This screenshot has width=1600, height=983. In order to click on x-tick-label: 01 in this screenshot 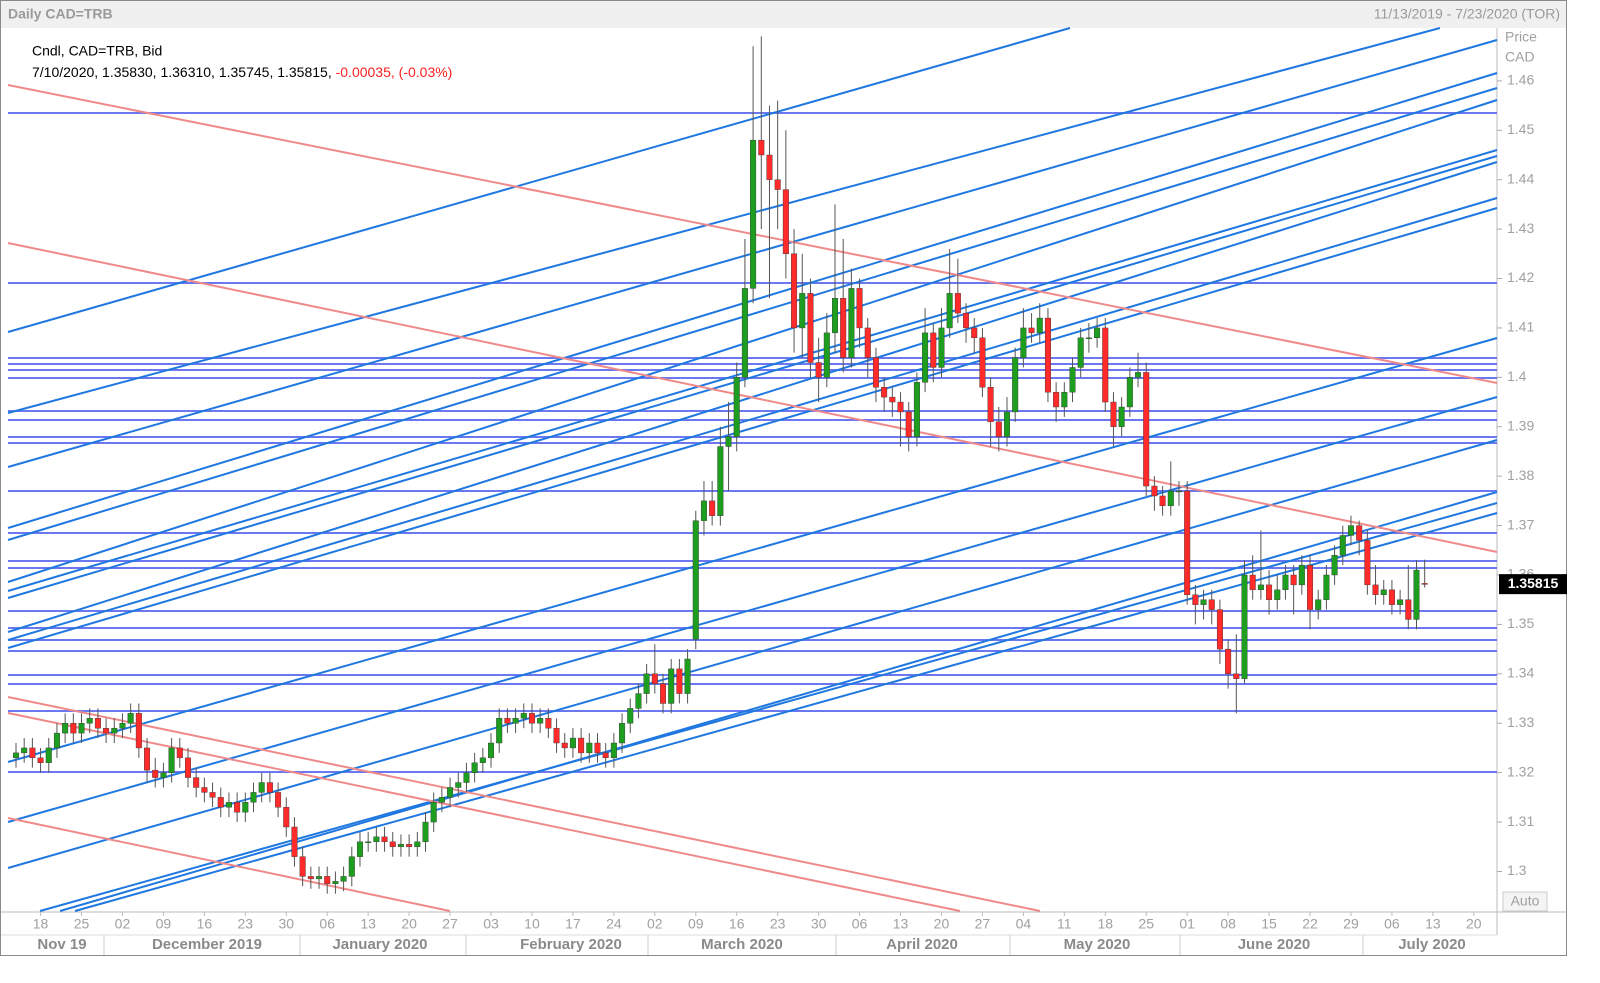, I will do `click(1187, 924)`.